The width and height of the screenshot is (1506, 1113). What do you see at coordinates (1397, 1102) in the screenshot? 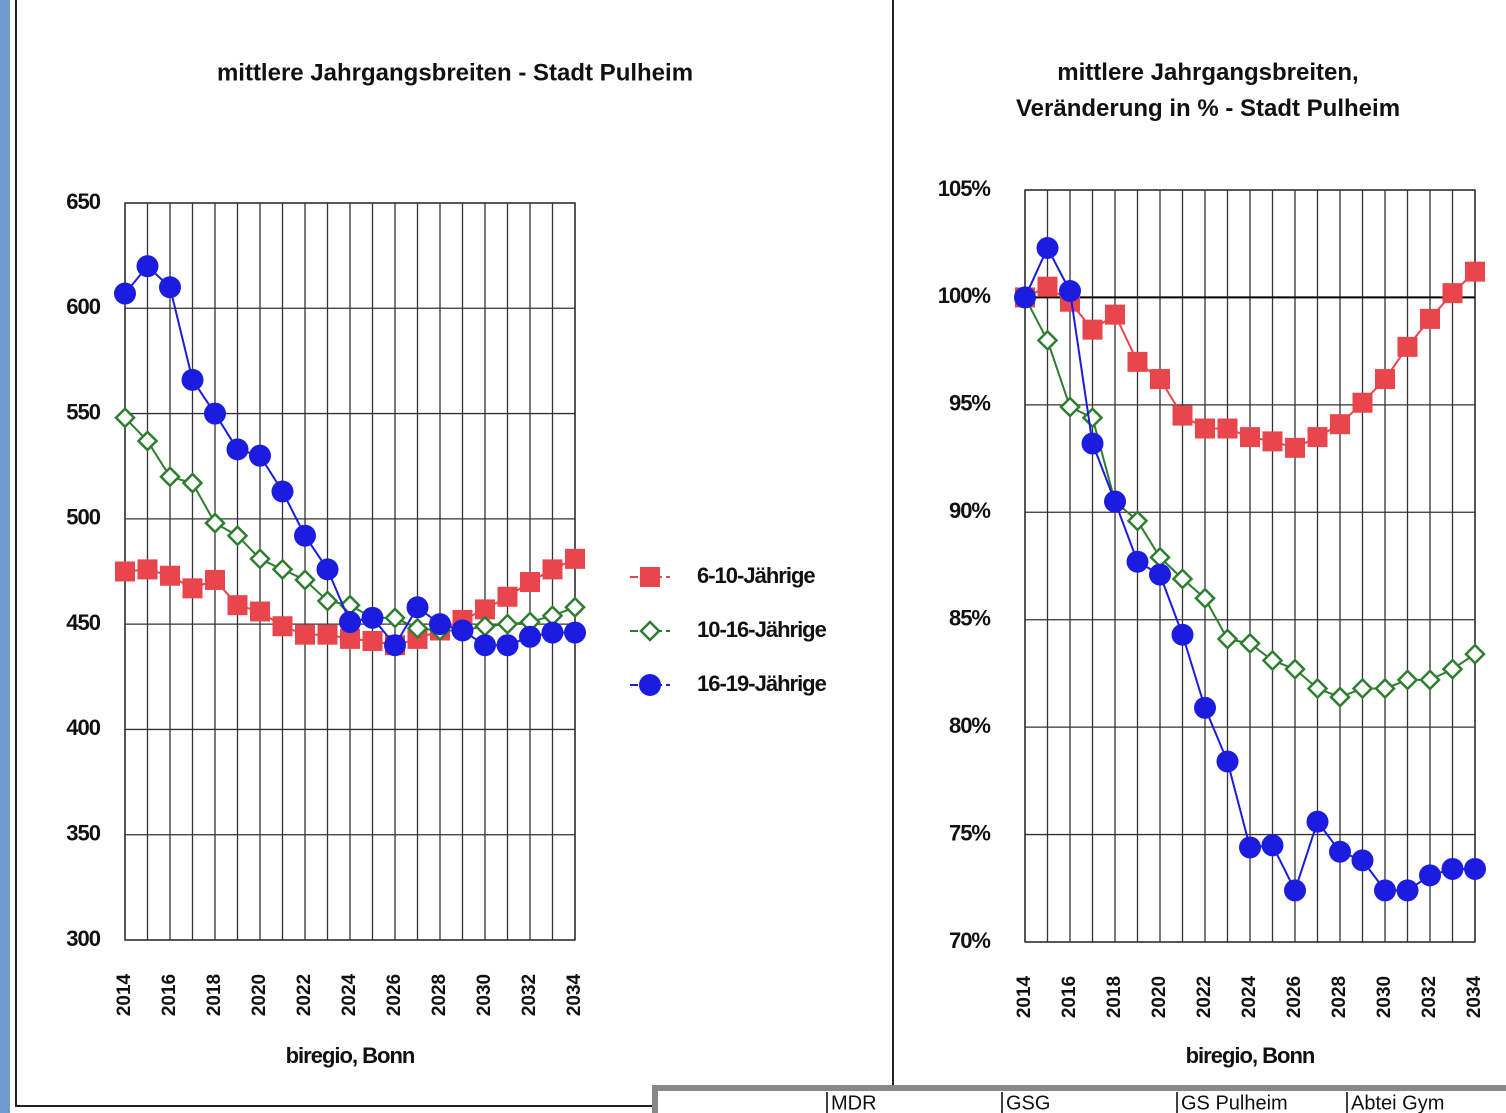
I see `table-header: Abtei Gym` at bounding box center [1397, 1102].